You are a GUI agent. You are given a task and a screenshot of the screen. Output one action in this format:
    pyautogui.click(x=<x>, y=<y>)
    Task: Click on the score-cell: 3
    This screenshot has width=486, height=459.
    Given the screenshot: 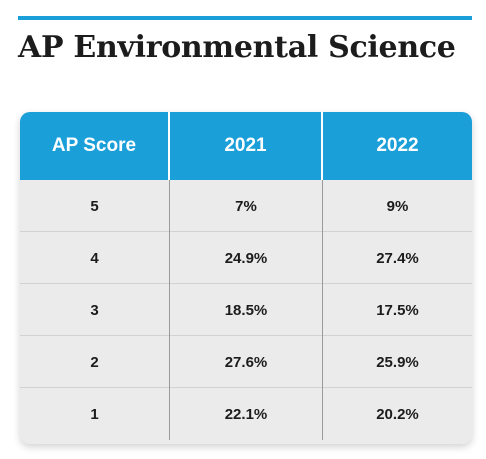 What is the action you would take?
    pyautogui.click(x=95, y=310)
    